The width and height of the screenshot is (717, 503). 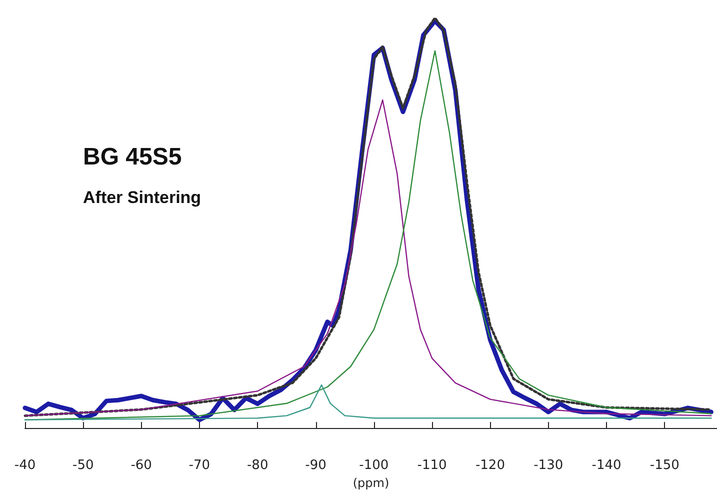 I want to click on x-tick-label: -40, so click(x=25, y=465).